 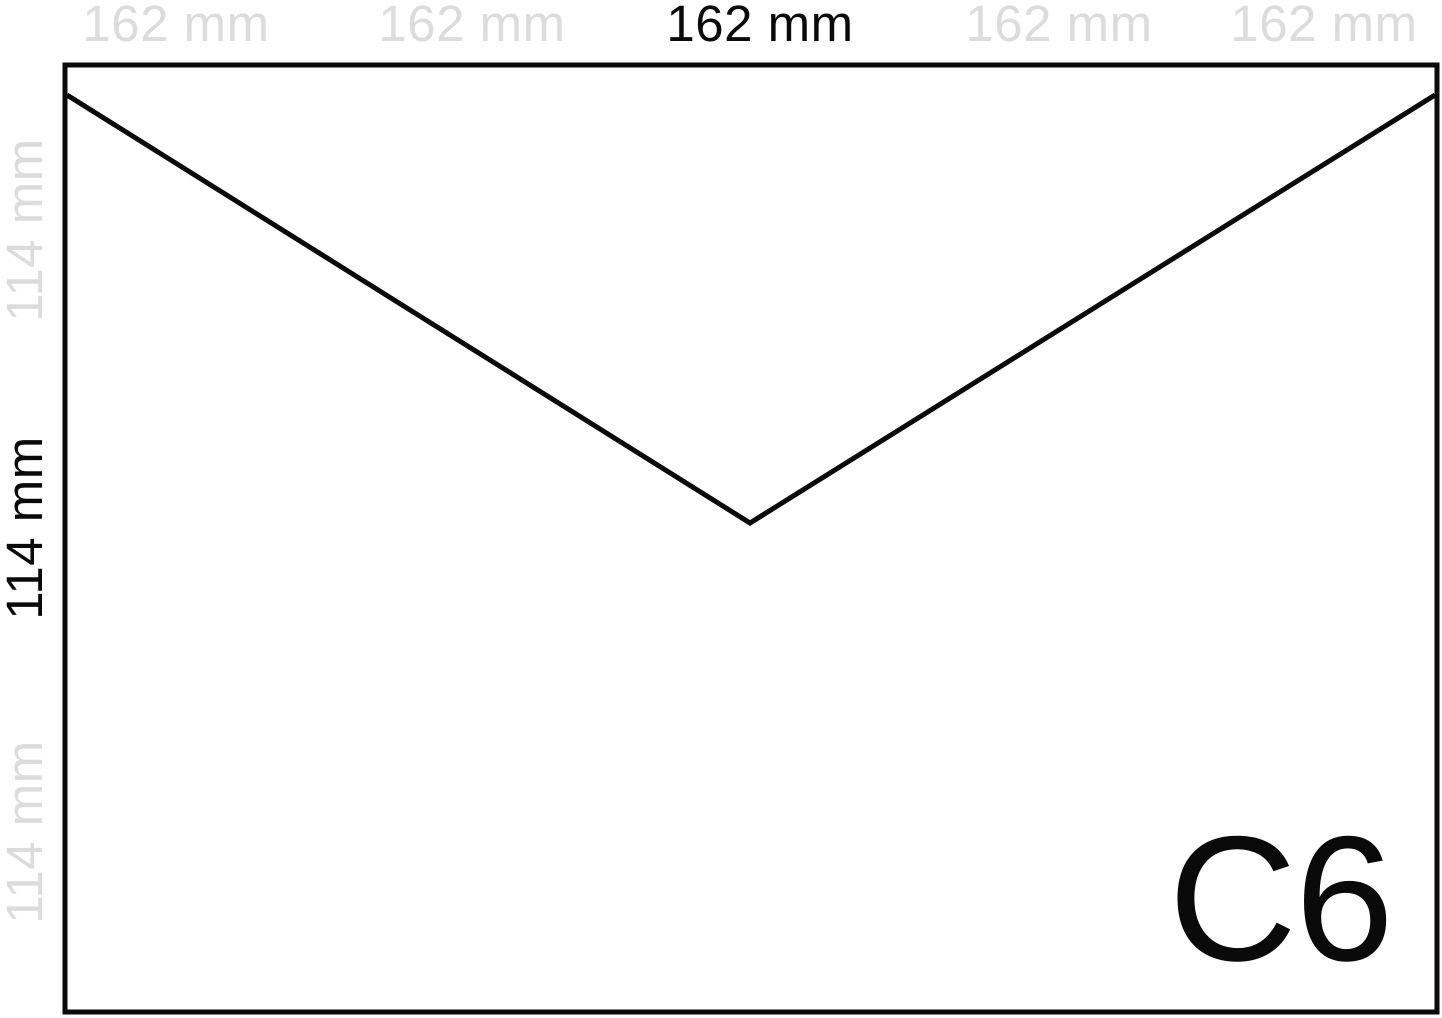 I want to click on envelope-format-label: C6, so click(x=1281, y=898).